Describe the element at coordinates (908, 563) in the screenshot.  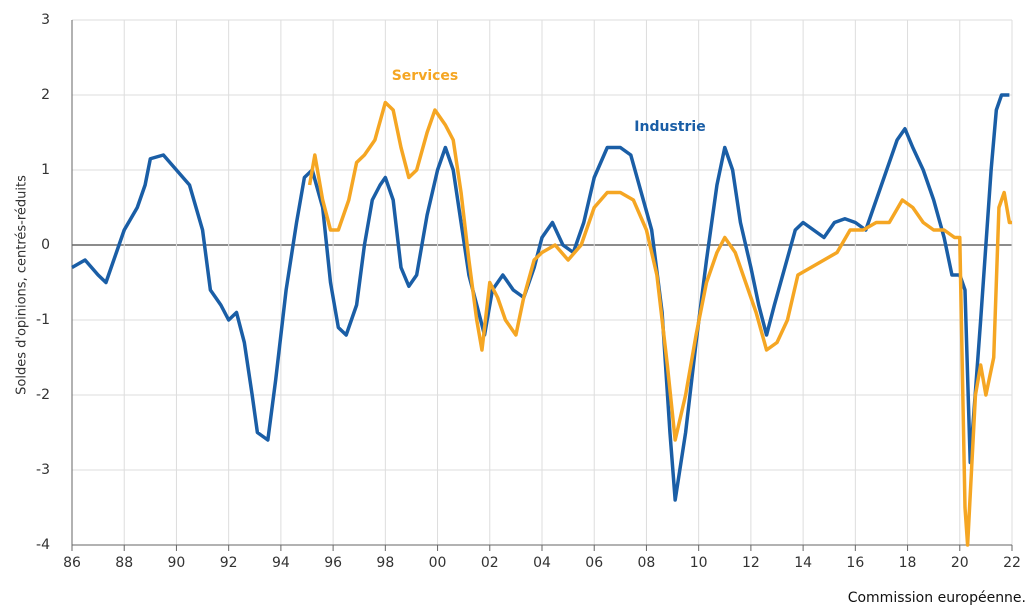
I see `x-tick-label: 18` at that location.